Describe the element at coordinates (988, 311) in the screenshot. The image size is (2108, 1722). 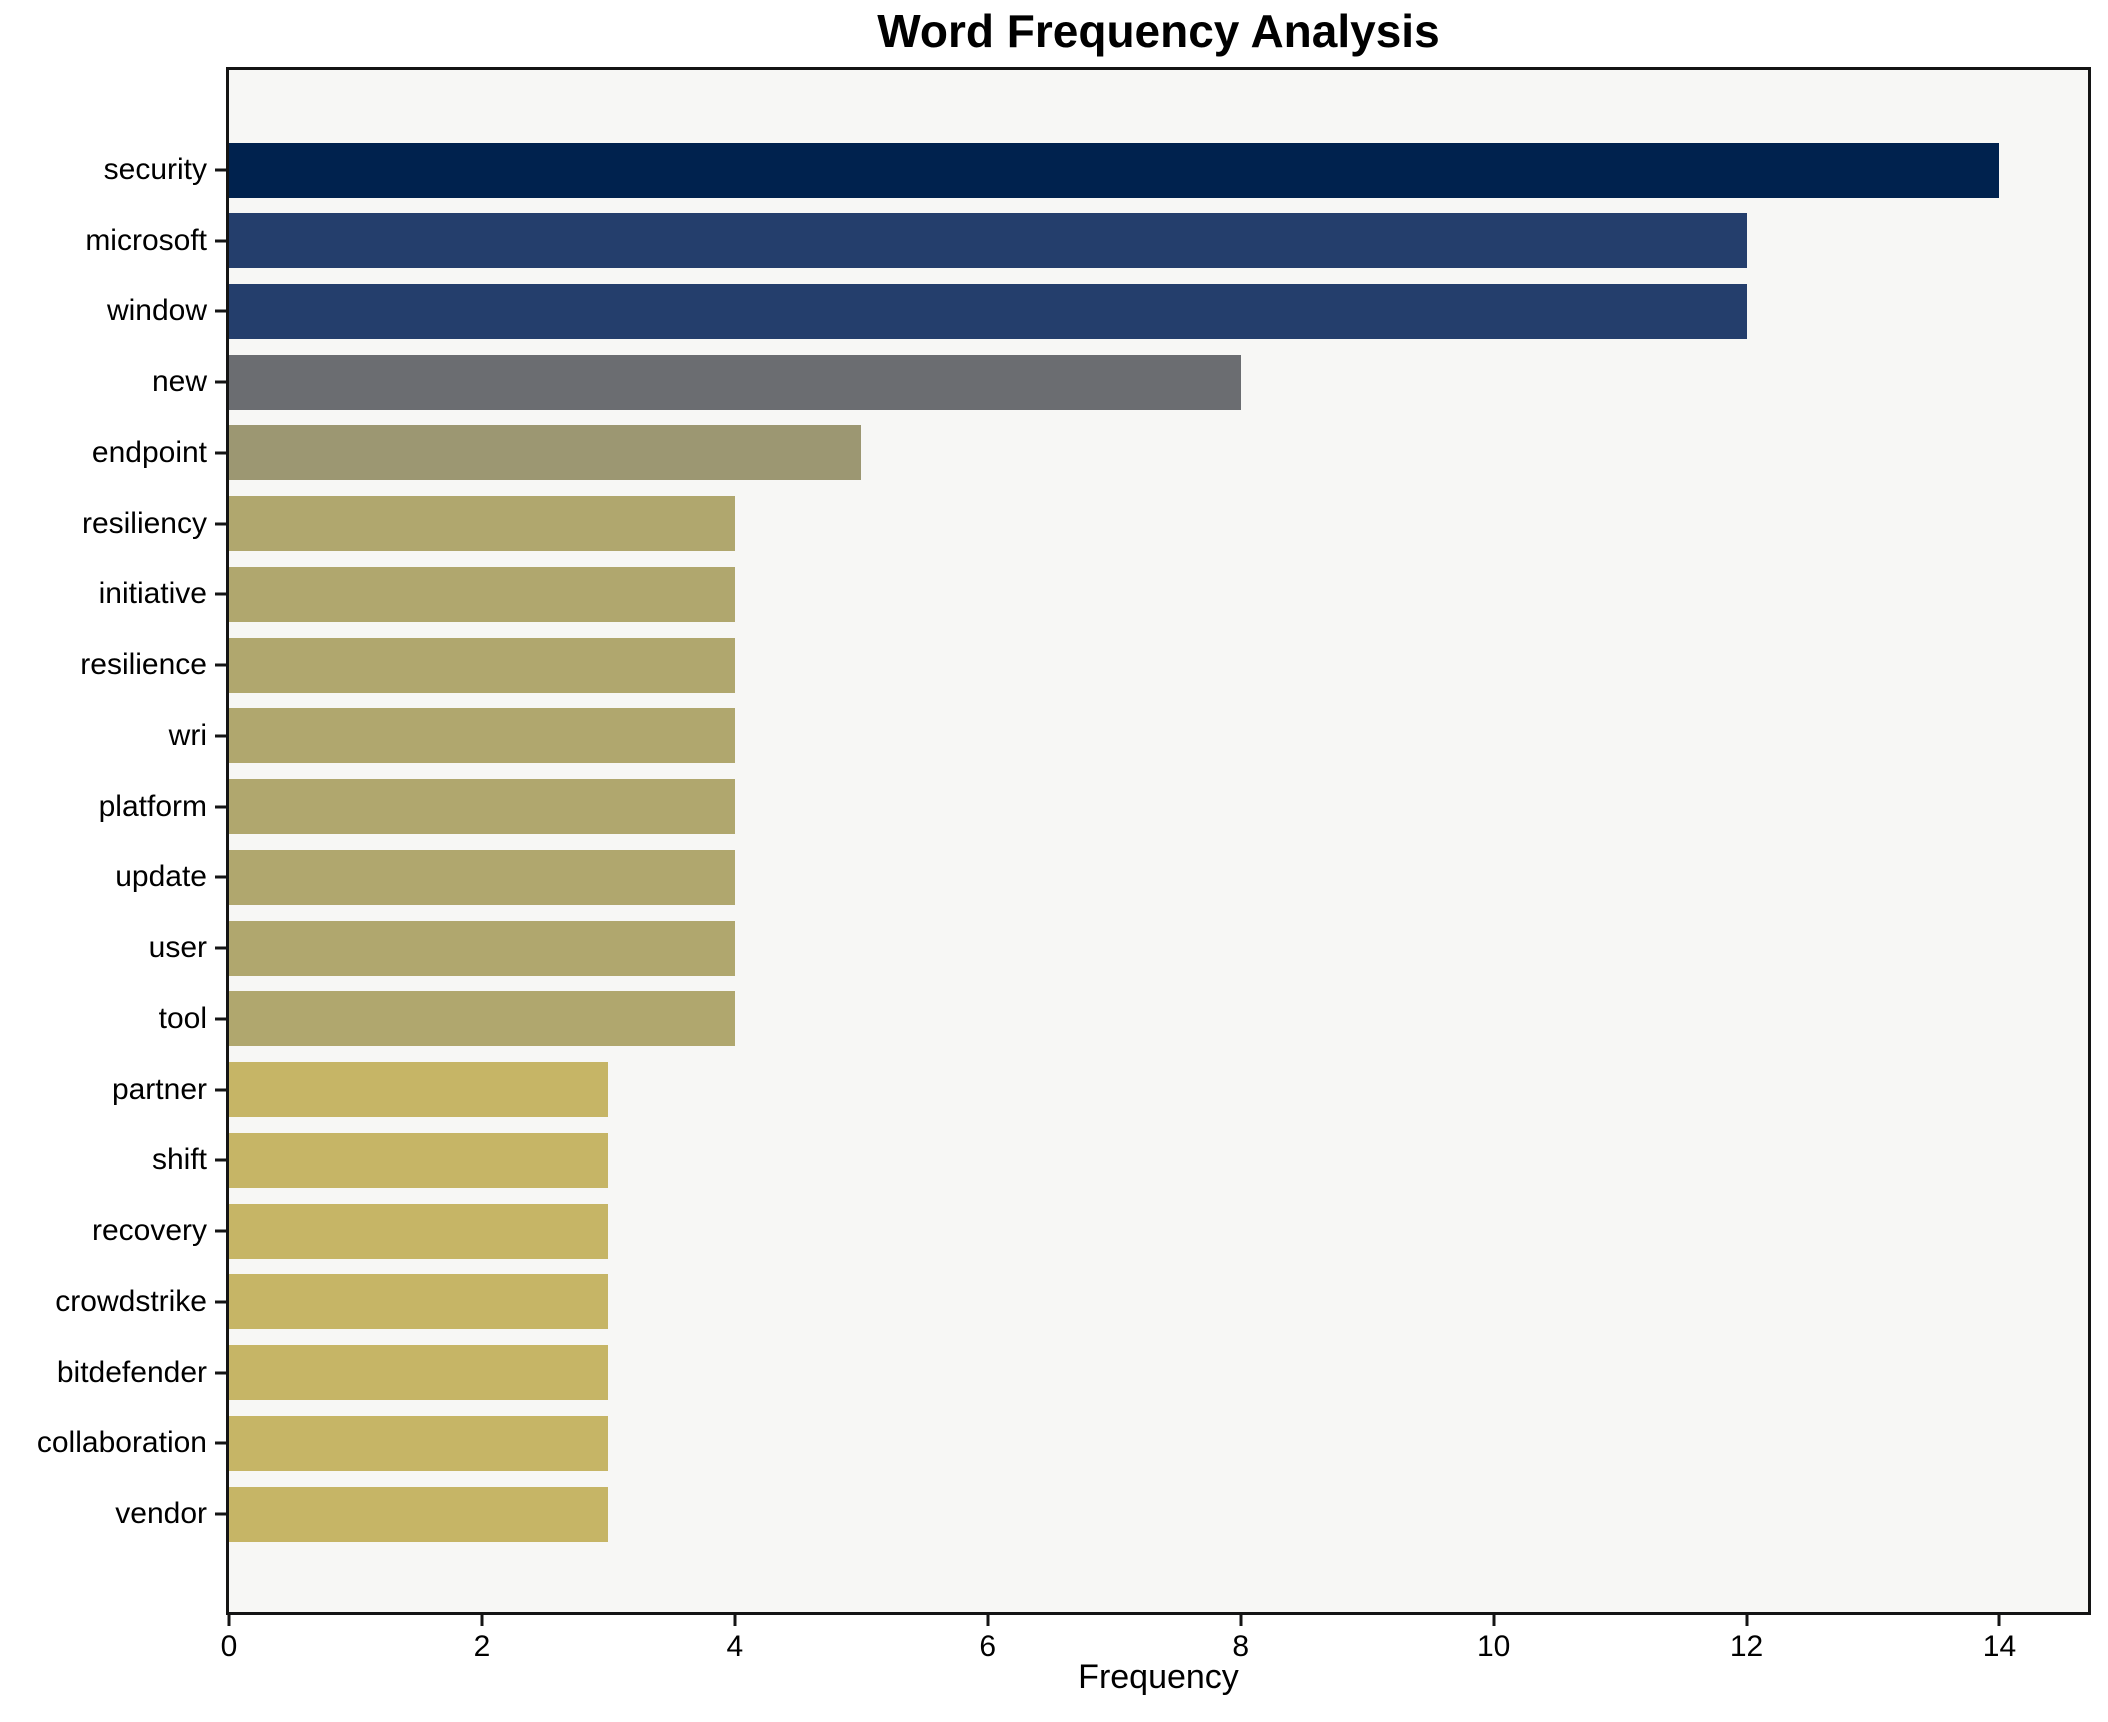
I see `bar-window` at that location.